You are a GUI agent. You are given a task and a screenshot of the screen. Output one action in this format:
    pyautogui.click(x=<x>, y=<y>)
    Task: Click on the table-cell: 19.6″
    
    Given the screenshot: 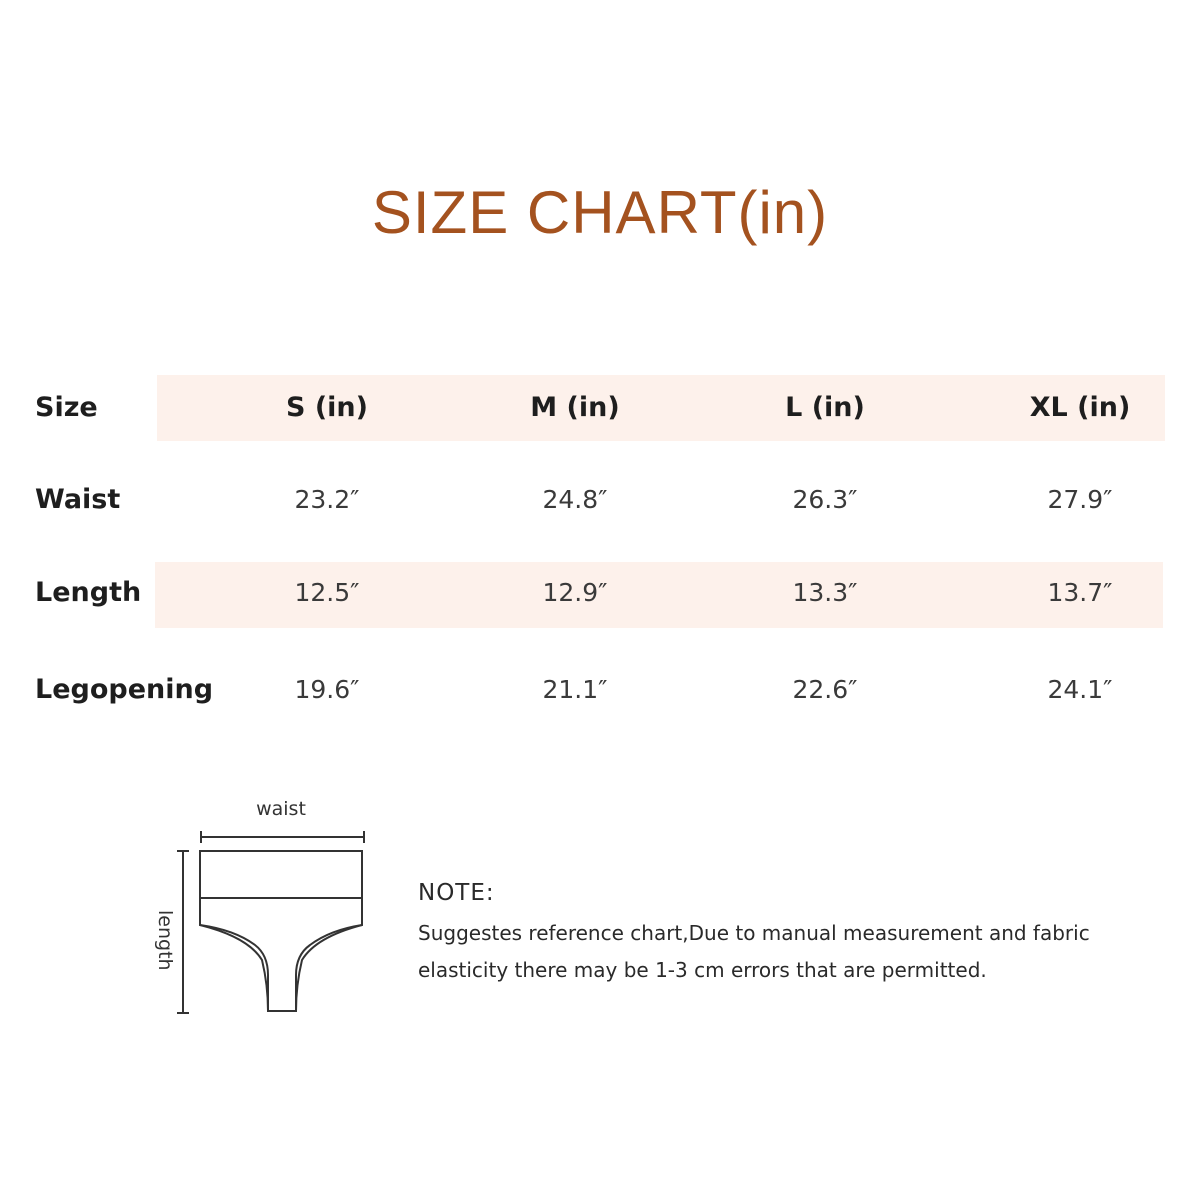 What is the action you would take?
    pyautogui.click(x=327, y=689)
    